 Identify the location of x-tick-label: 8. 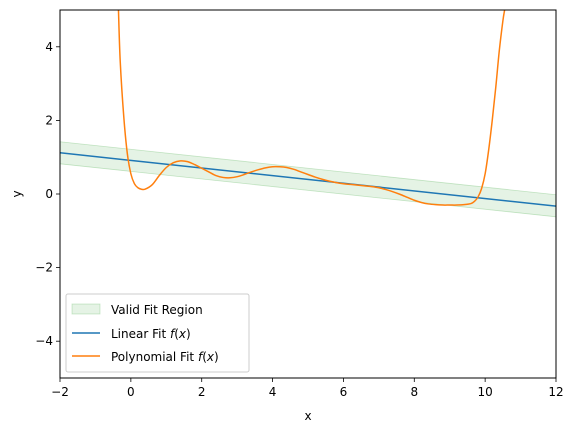
(414, 392).